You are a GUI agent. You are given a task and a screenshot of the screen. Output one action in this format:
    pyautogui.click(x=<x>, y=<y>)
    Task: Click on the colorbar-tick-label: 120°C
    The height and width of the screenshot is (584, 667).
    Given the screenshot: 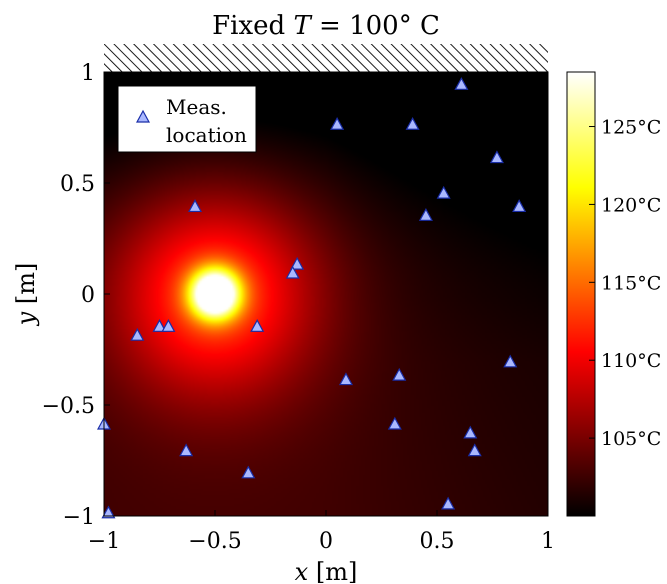 What is the action you would take?
    pyautogui.click(x=631, y=205)
    